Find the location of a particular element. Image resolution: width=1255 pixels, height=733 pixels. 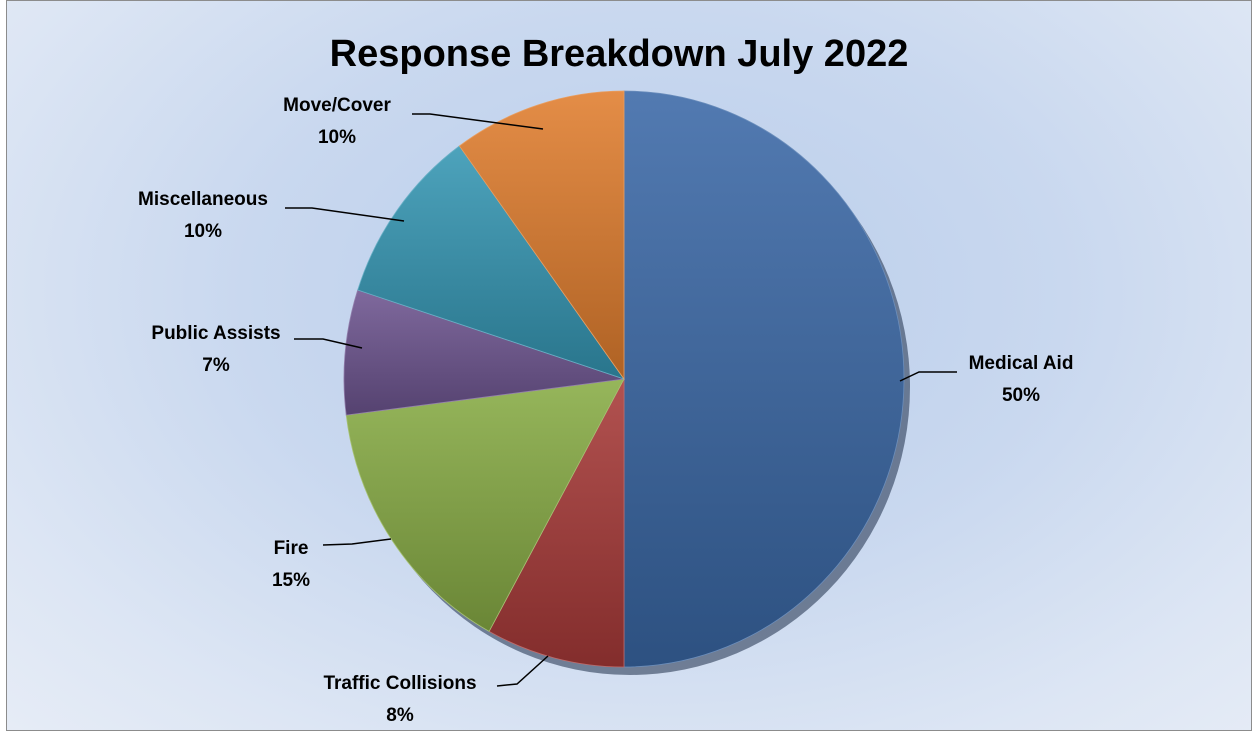

slice-percent-label: 7% is located at coordinates (216, 365).